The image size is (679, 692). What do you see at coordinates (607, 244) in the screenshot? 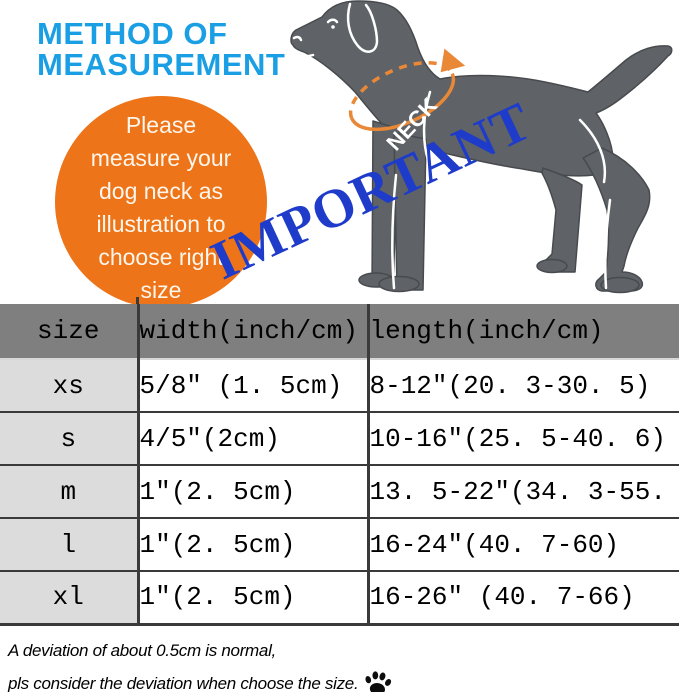
I see `dog-hind-leg-separator` at bounding box center [607, 244].